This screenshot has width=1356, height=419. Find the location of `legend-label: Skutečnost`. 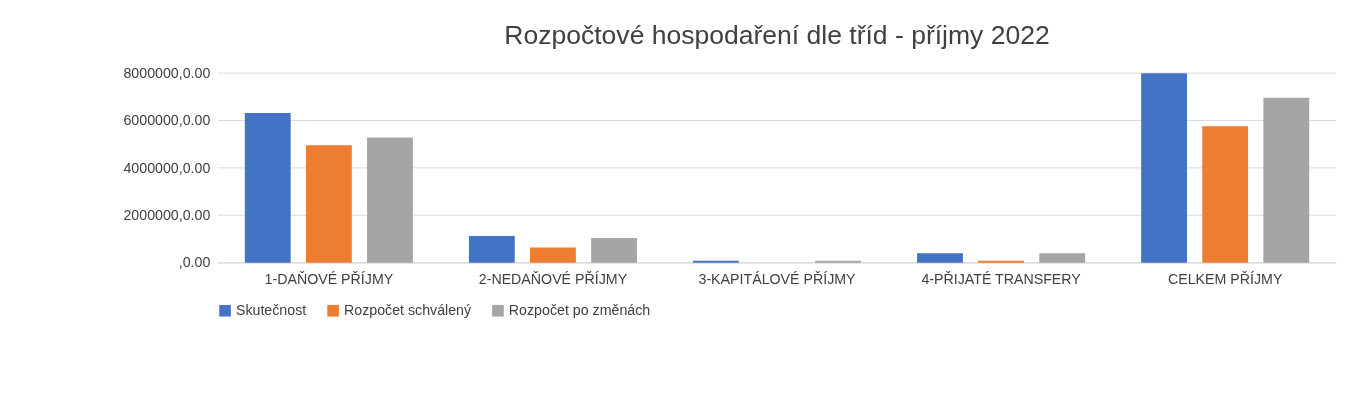

legend-label: Skutečnost is located at coordinates (271, 310).